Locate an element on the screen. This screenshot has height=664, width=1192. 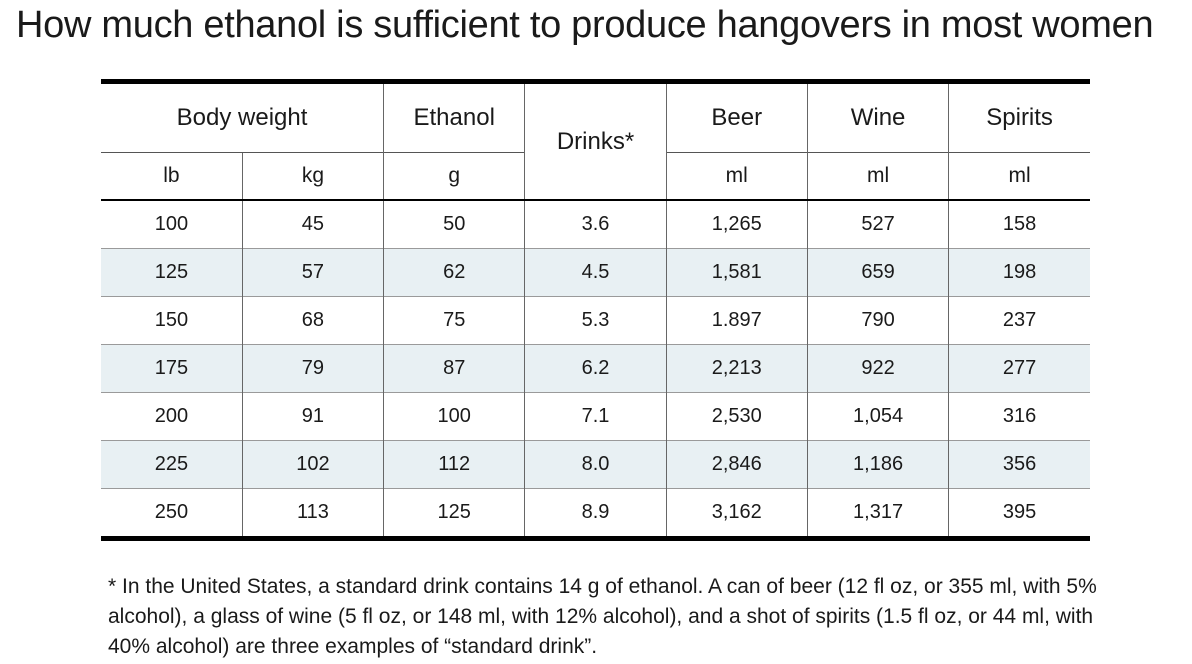
cell-beer: 2,530 is located at coordinates (736, 416).